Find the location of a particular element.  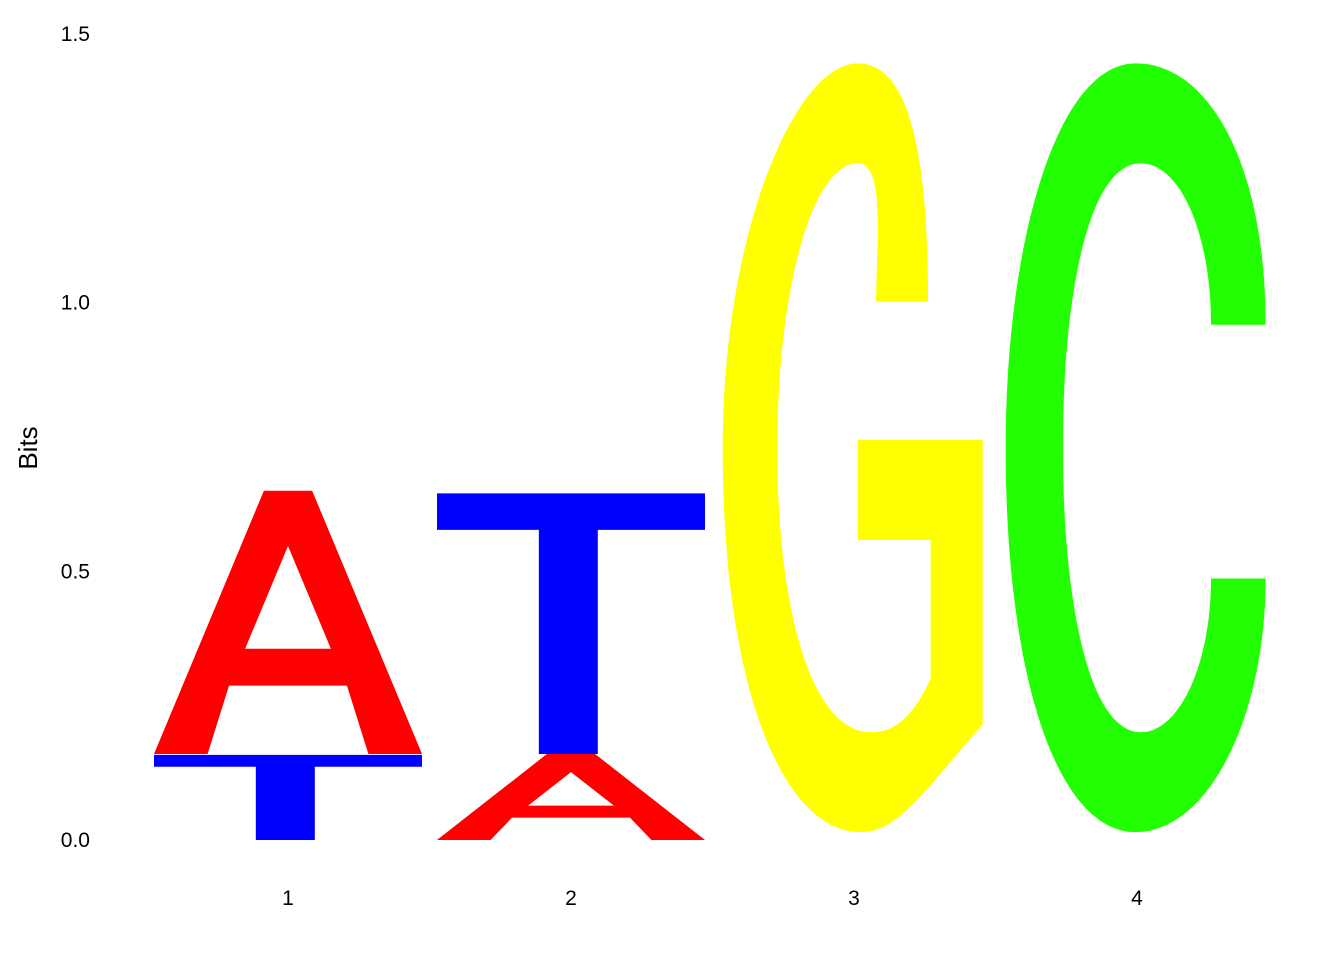

x-tick-label: 3 is located at coordinates (854, 898).